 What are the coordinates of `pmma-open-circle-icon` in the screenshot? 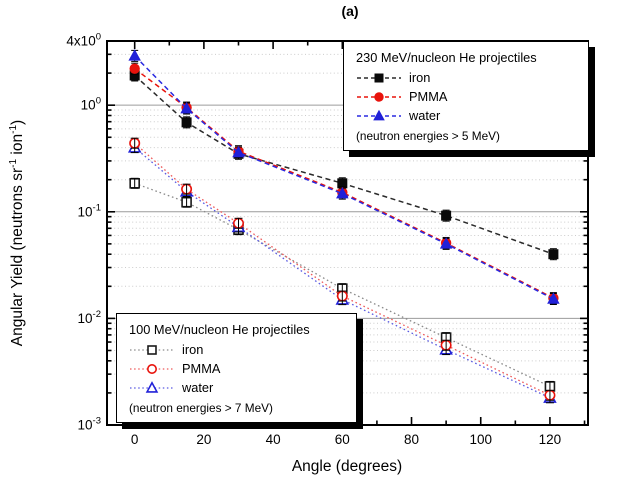 It's located at (152, 368).